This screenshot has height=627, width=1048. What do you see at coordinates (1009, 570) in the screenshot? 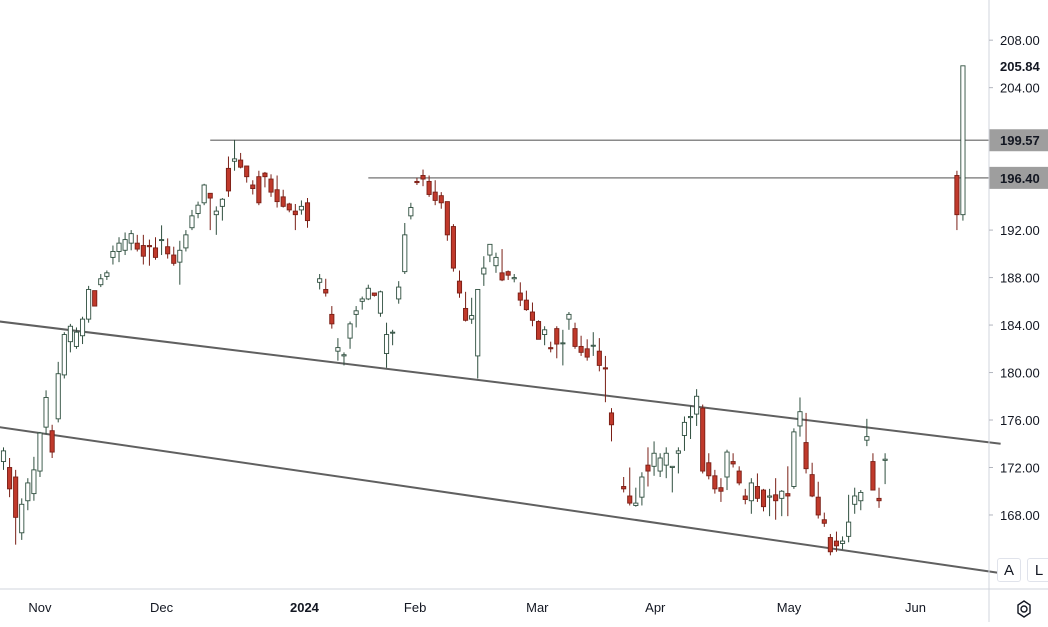
I see `auto-scale-button: A` at bounding box center [1009, 570].